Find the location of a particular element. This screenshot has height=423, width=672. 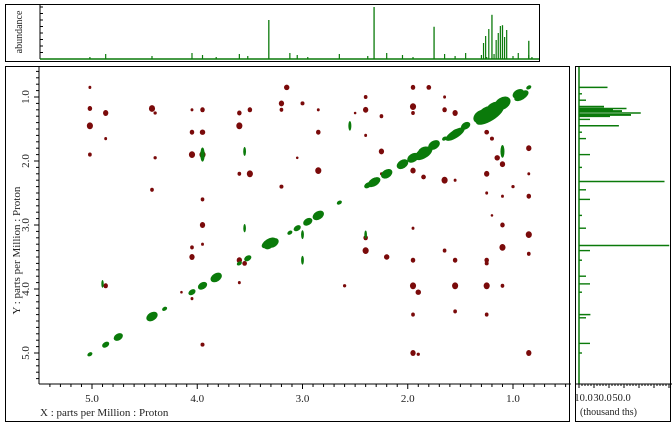

x-tick-label: 4.0 is located at coordinates (197, 399).